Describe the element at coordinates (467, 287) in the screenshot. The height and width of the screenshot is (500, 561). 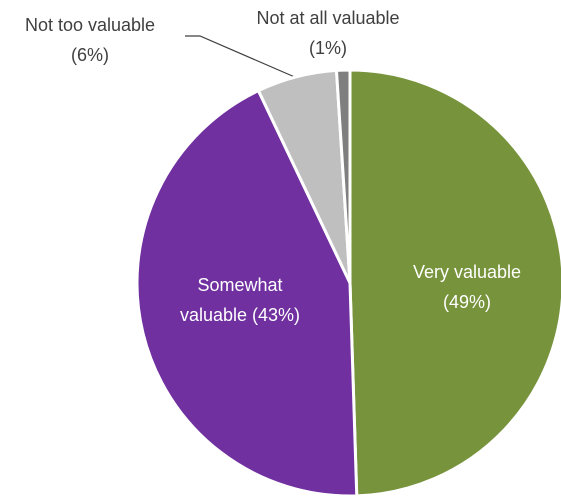
I see `slice-label: Very valuable (49%)` at that location.